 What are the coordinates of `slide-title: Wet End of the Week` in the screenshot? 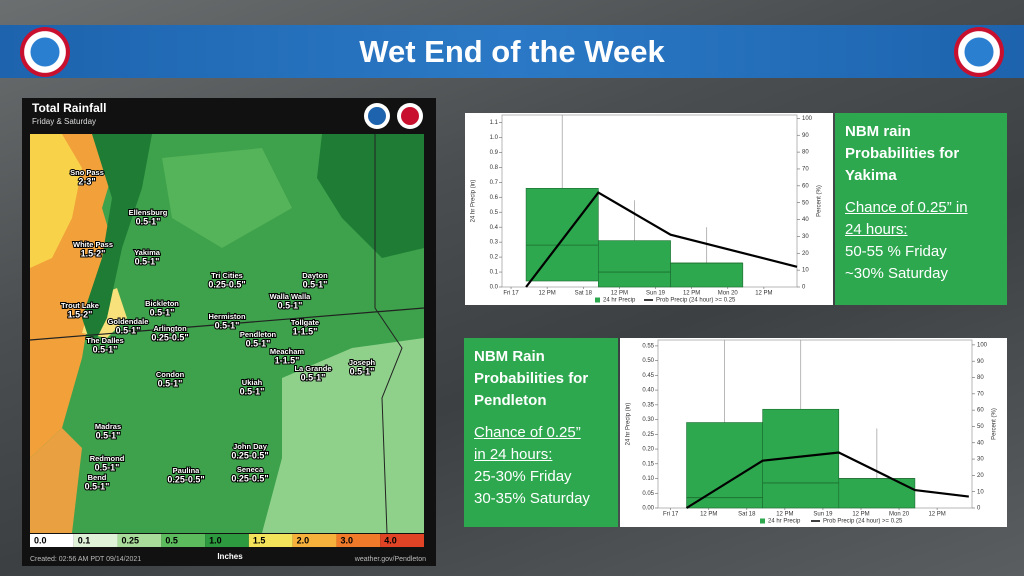 It's located at (512, 51).